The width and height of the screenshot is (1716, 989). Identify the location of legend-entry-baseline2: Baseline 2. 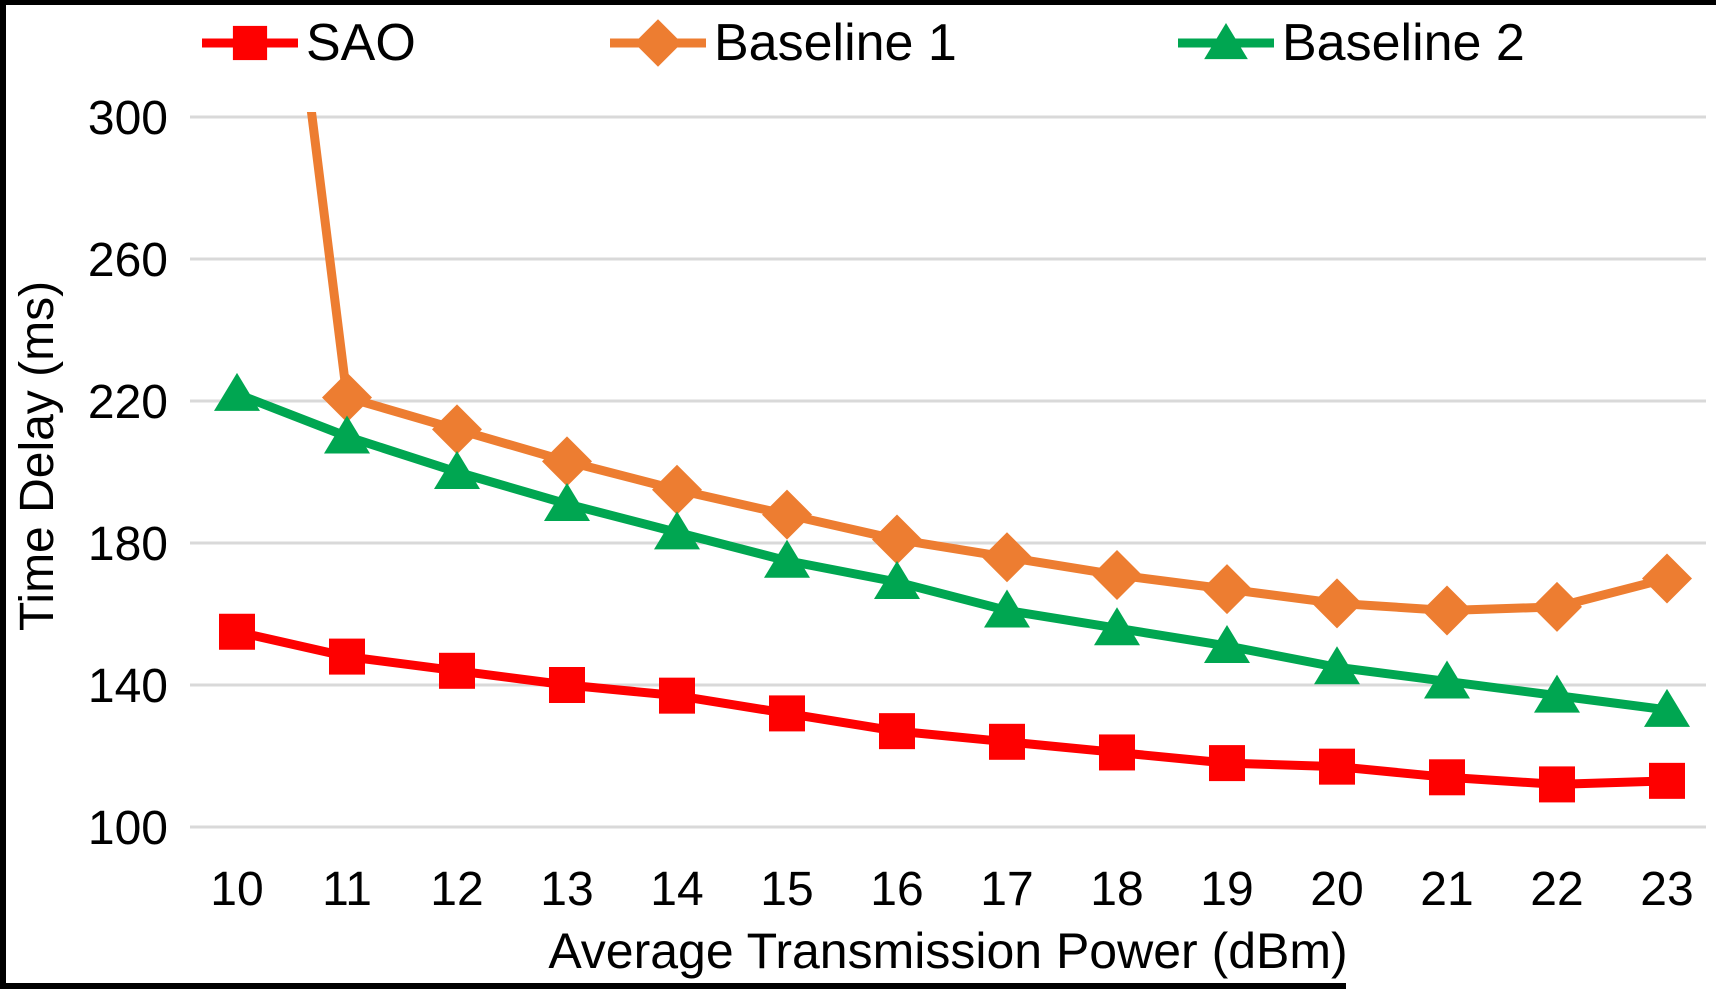
(1350, 43).